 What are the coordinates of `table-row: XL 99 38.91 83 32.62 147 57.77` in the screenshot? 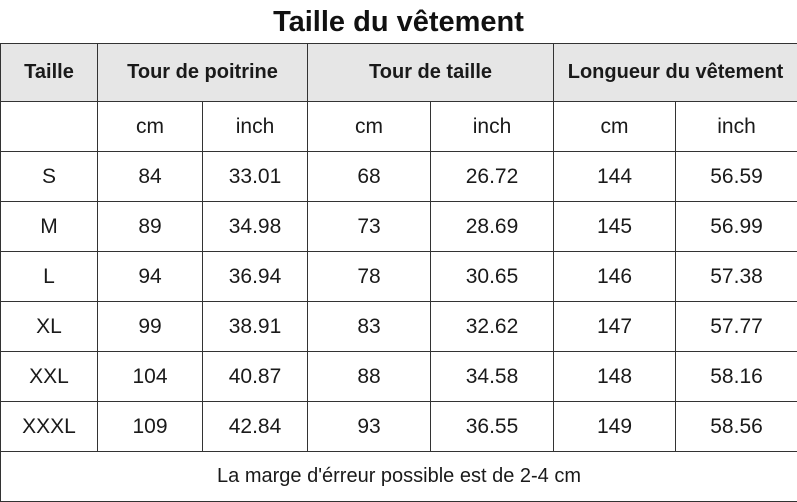 It's located at (399, 327).